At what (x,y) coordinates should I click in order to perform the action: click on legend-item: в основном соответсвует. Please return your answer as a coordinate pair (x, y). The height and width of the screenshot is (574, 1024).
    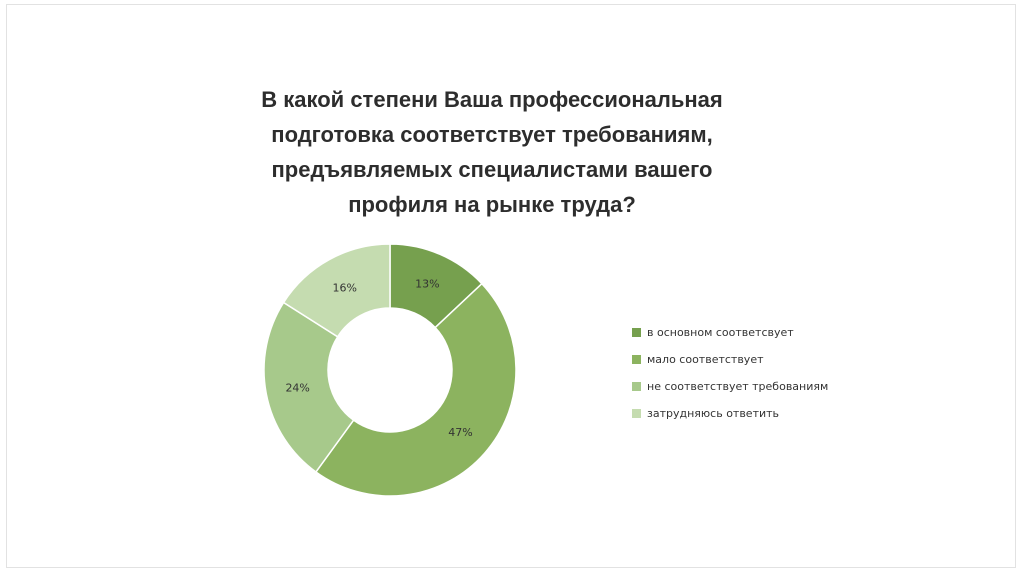
    Looking at the image, I should click on (730, 332).